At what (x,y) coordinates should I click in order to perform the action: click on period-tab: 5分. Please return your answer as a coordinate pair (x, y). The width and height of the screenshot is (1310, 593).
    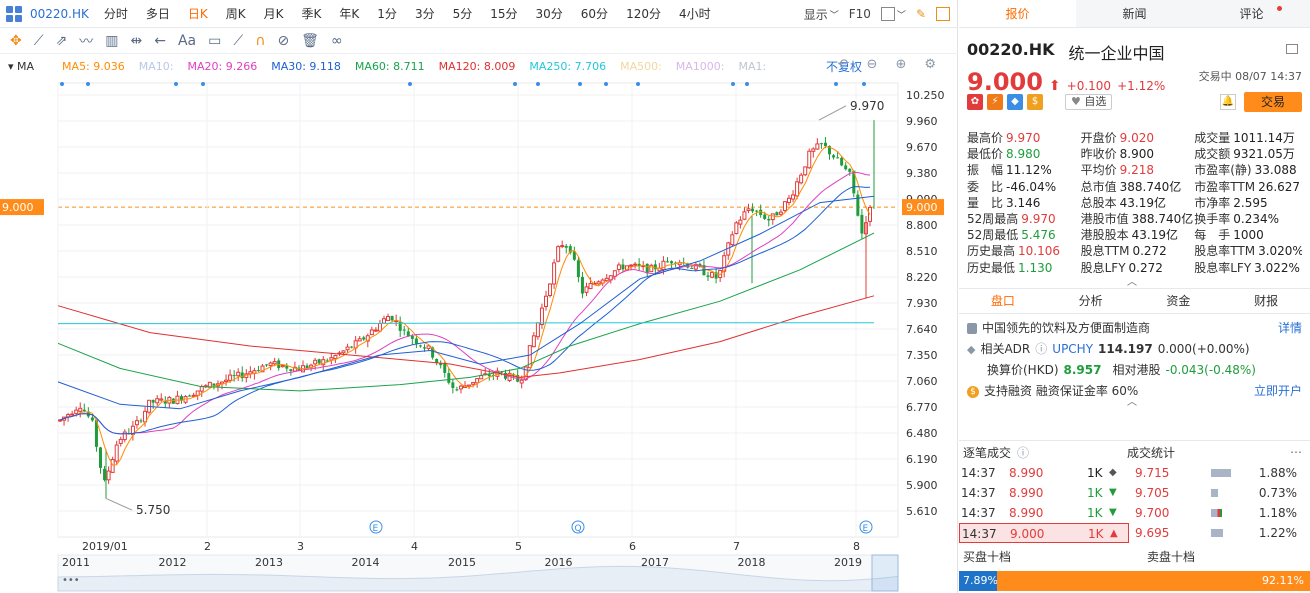
    Looking at the image, I should click on (462, 14).